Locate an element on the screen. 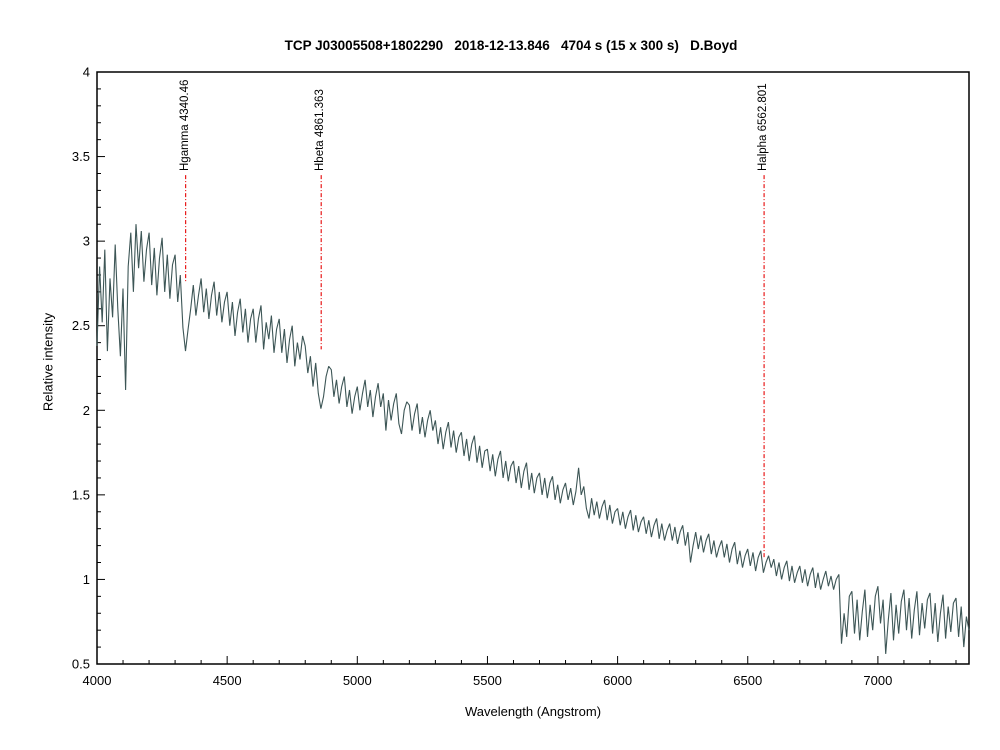 The width and height of the screenshot is (1000, 750). x-tick-label: 5000 is located at coordinates (357, 680).